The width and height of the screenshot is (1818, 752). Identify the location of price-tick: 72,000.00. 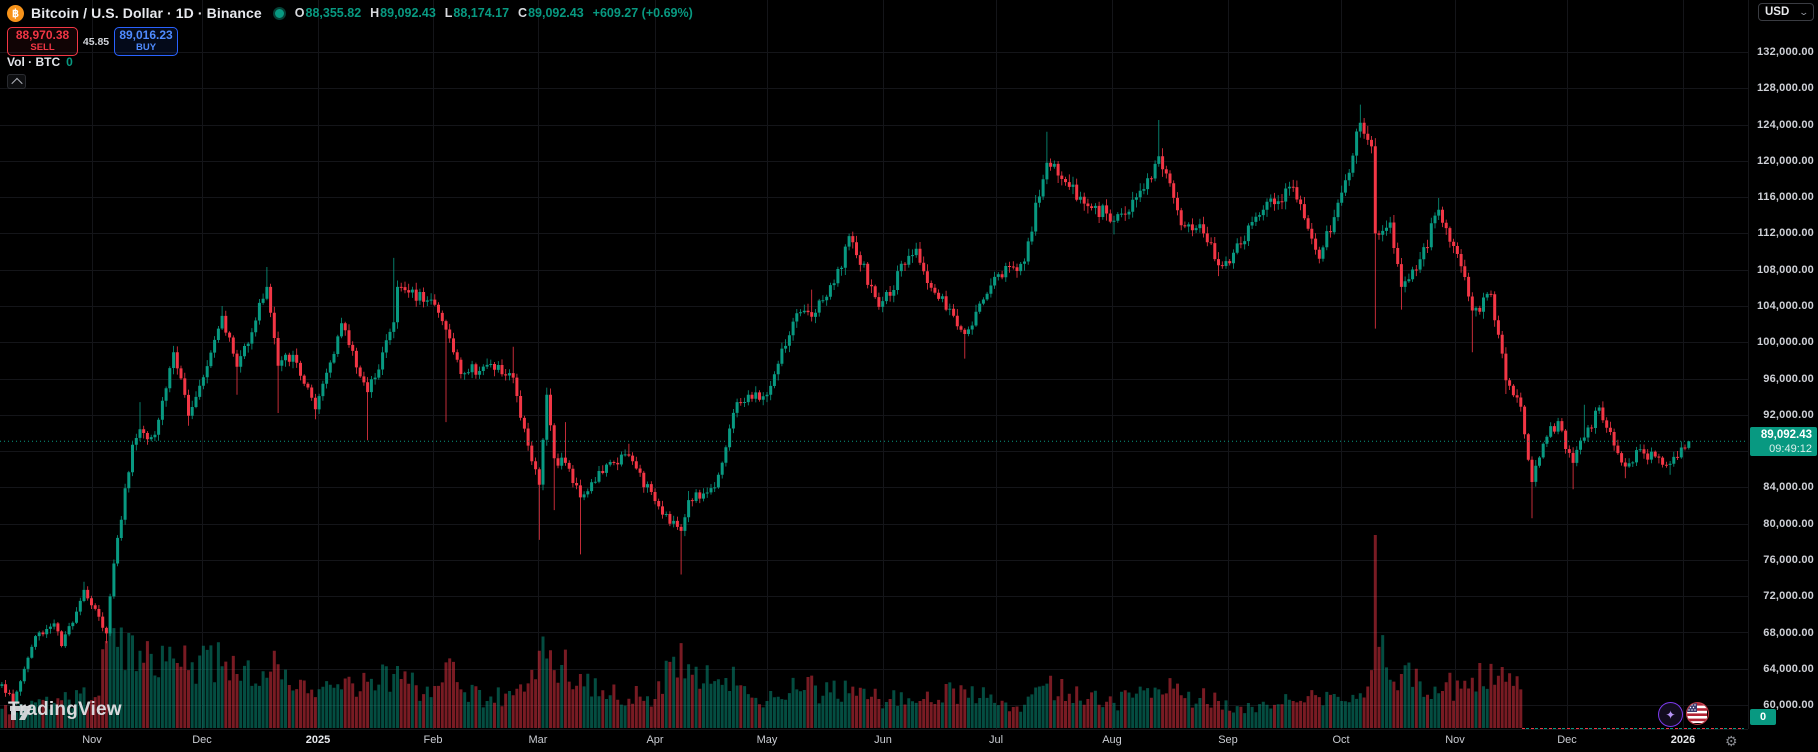
(1788, 596).